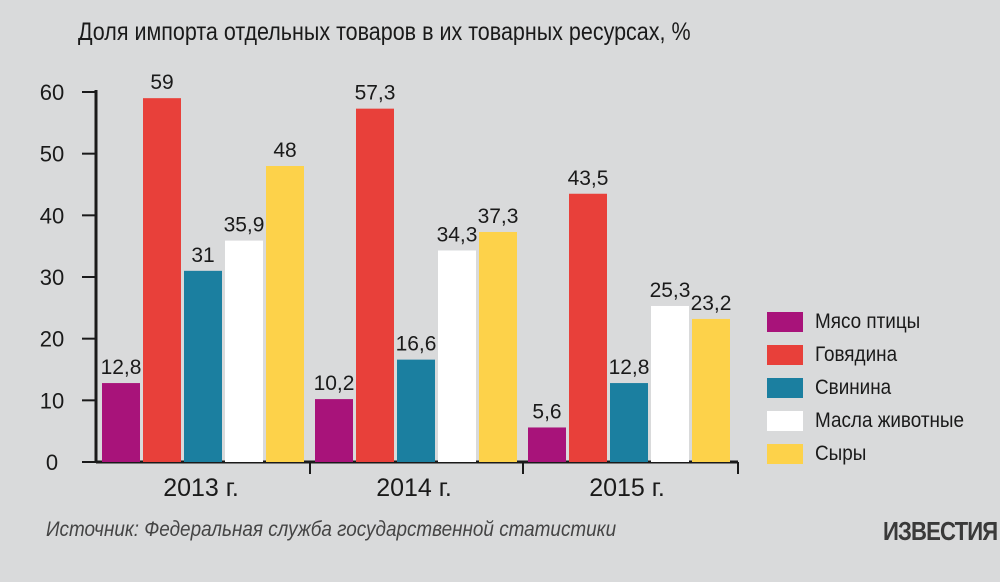  What do you see at coordinates (711, 303) in the screenshot?
I see `data-label: 23,2` at bounding box center [711, 303].